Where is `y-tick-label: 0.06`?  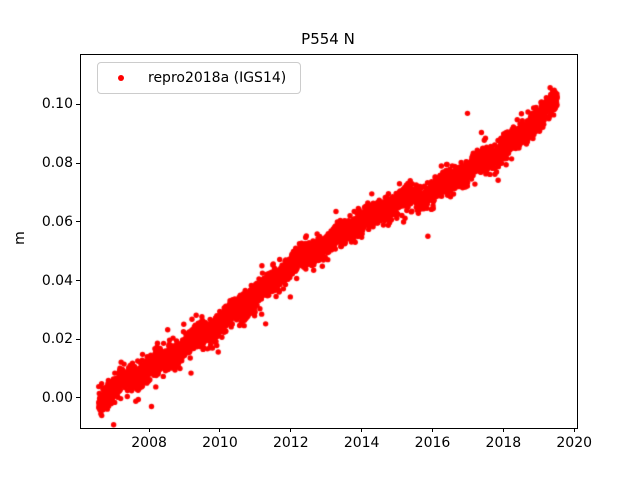
y-tick-label: 0.06 is located at coordinates (57, 221).